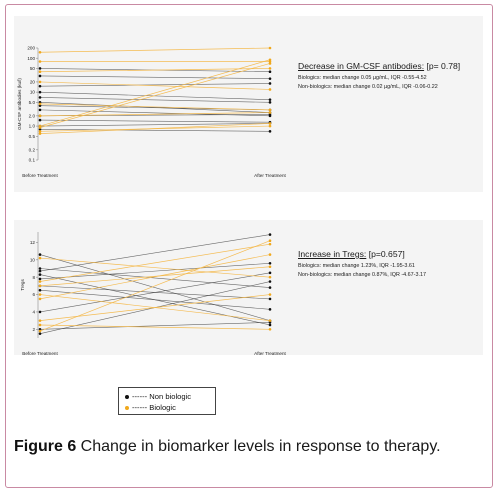 Image resolution: width=500 pixels, height=493 pixels. What do you see at coordinates (32, 160) in the screenshot?
I see `gmcsf-y-tick-label: 0.1` at bounding box center [32, 160].